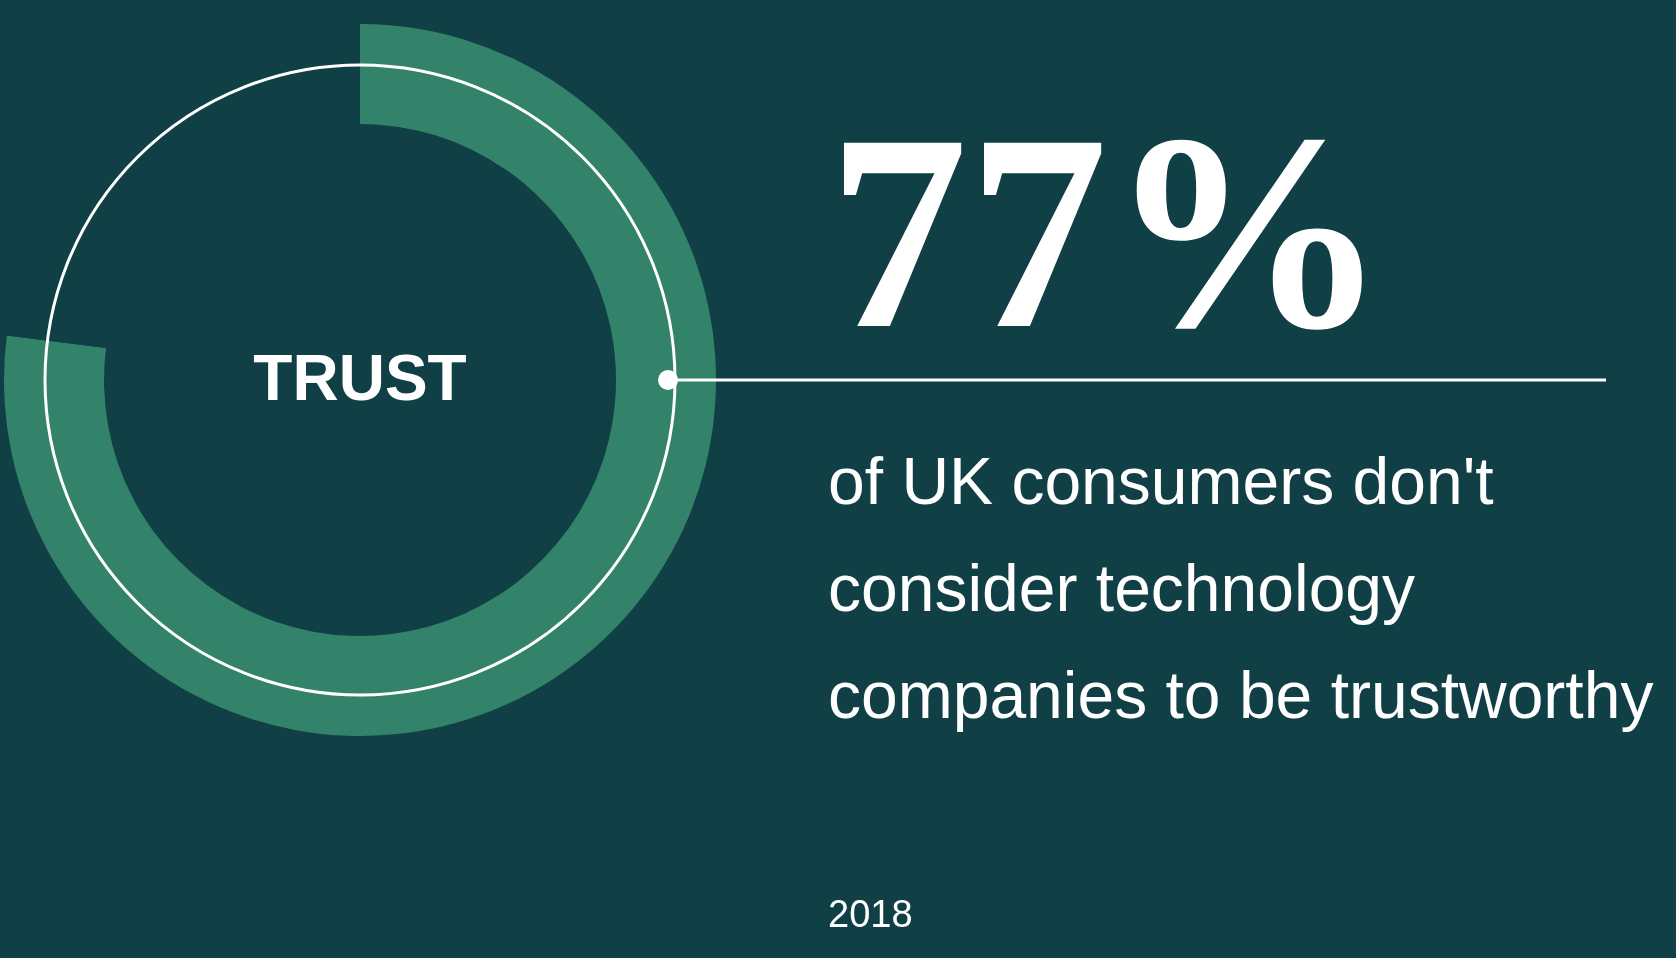 Image resolution: width=1676 pixels, height=958 pixels. What do you see at coordinates (360, 378) in the screenshot?
I see `text: TRUST` at bounding box center [360, 378].